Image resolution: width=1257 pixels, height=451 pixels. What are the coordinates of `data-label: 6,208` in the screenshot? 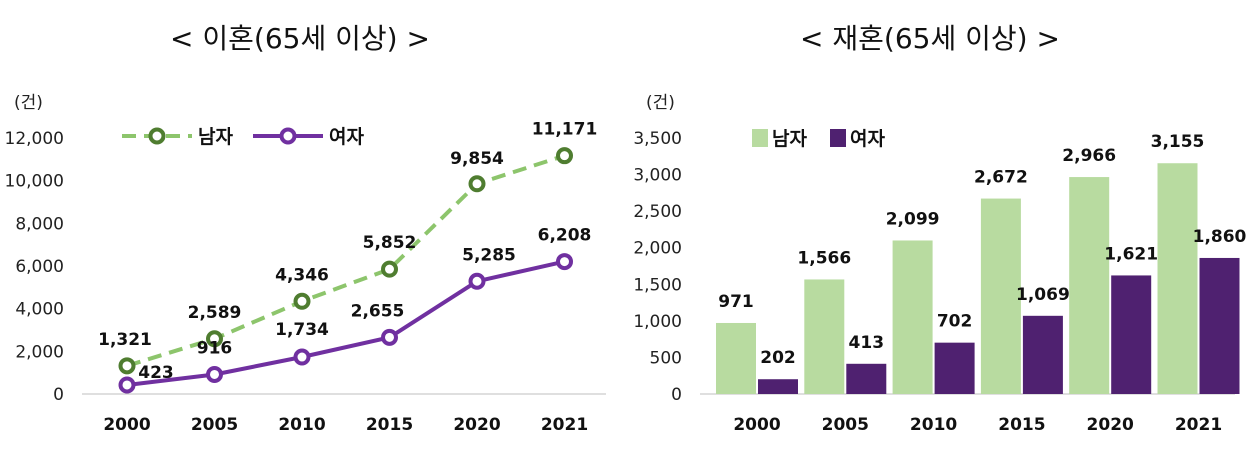 It's located at (565, 236).